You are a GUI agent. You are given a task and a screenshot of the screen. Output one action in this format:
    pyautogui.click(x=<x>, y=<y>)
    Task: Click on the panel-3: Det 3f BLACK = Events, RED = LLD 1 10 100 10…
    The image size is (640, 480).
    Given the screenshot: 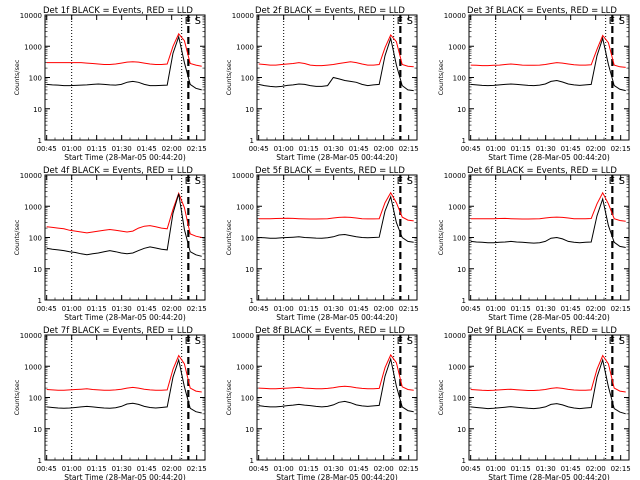 What is the action you would take?
    pyautogui.click(x=534, y=84)
    